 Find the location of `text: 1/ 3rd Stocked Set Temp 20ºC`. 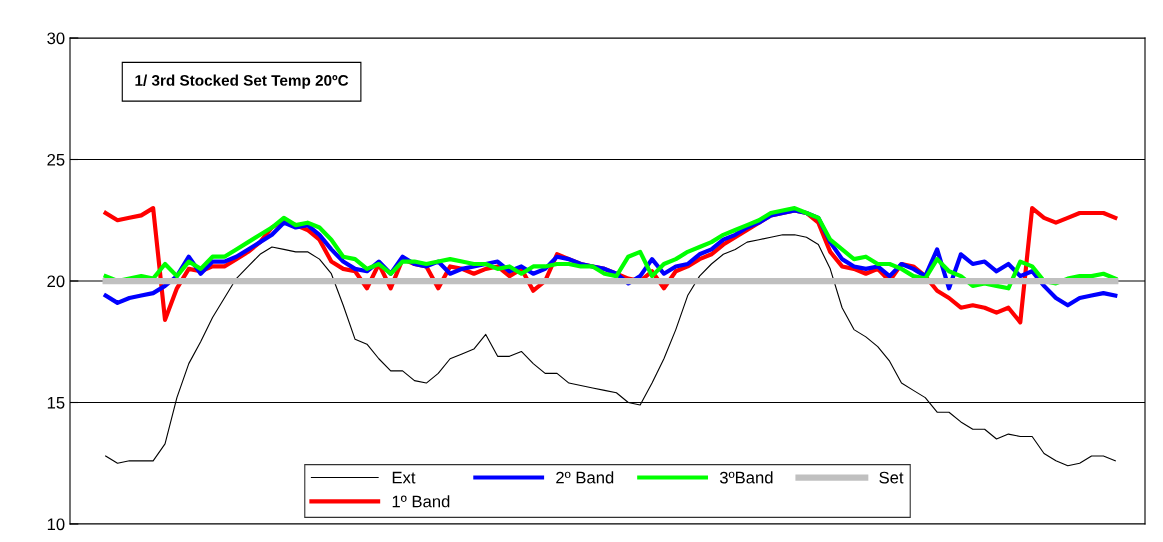

text: 1/ 3rd Stocked Set Temp 20ºC is located at coordinates (242, 81).